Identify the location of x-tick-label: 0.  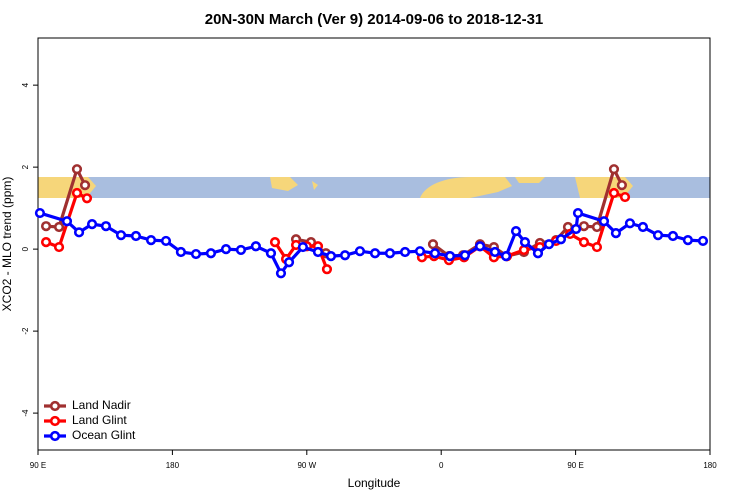
(441, 465).